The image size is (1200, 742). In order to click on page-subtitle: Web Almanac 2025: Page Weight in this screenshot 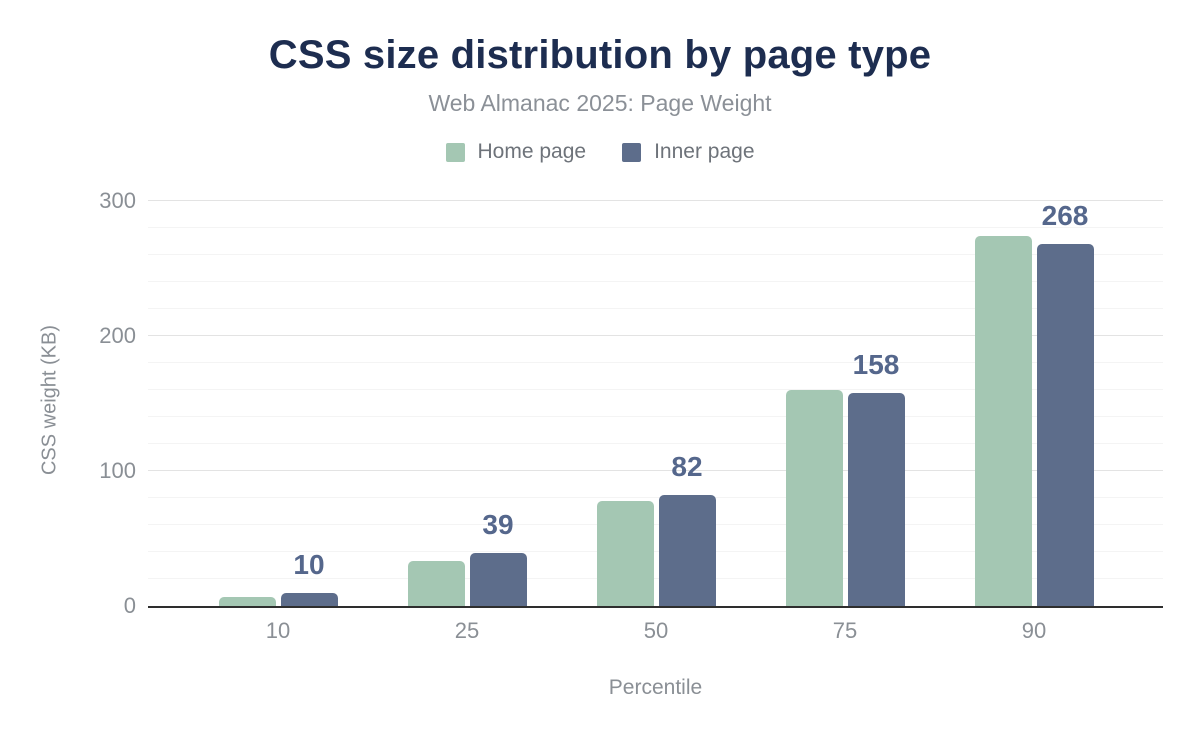, I will do `click(600, 103)`.